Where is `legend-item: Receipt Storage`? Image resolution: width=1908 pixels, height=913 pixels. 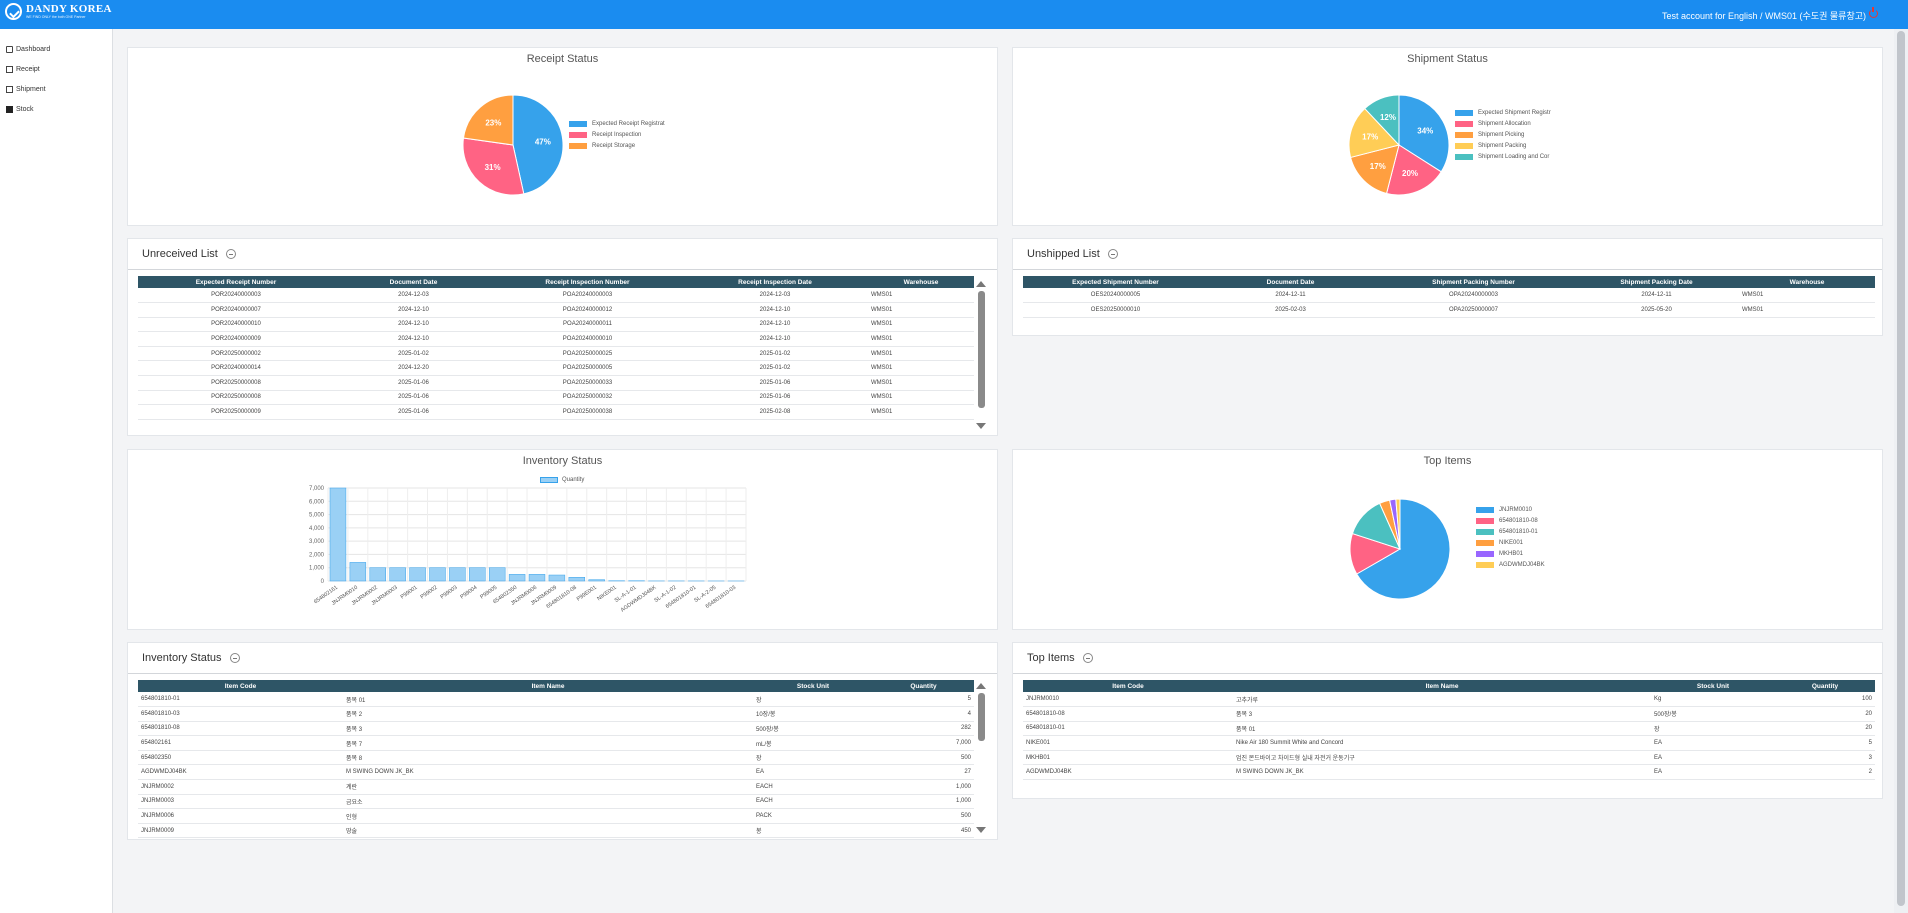 legend-item: Receipt Storage is located at coordinates (617, 145).